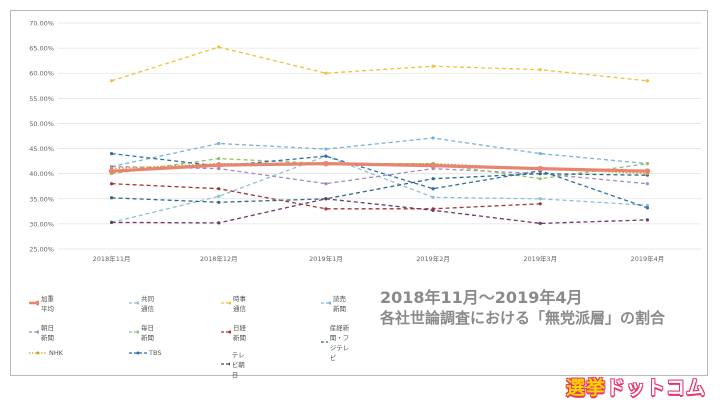 The width and height of the screenshot is (720, 405). What do you see at coordinates (656, 388) in the screenshot?
I see `logo-part2: ドットコム` at bounding box center [656, 388].